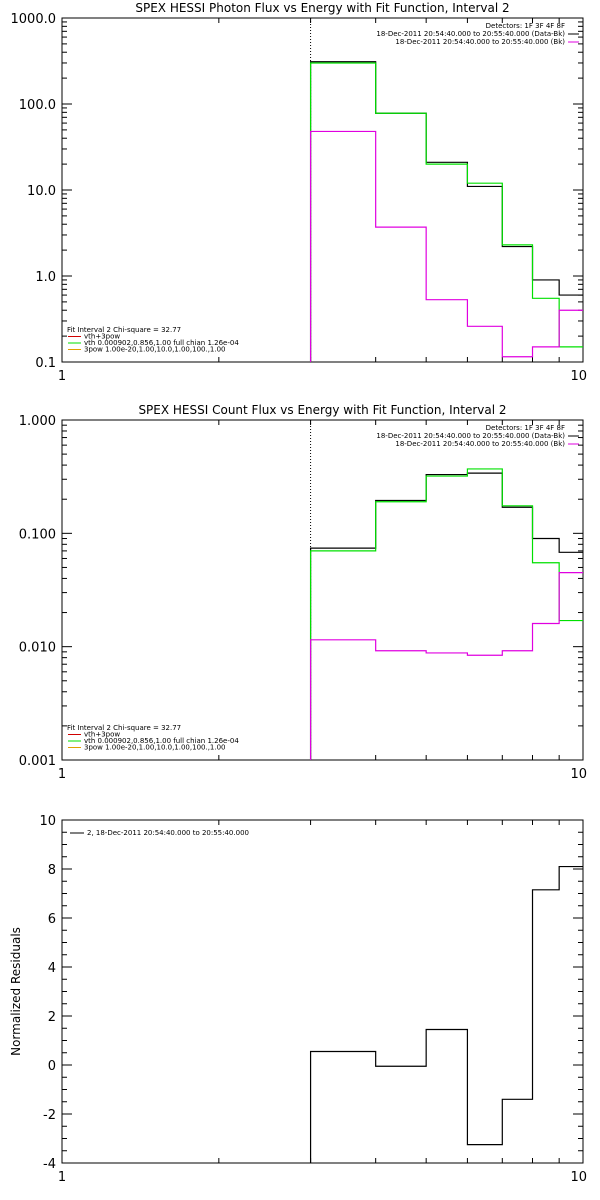 This screenshot has height=1200, width=600. What do you see at coordinates (34, 19) in the screenshot?
I see `y-tick-label: 1000.0` at bounding box center [34, 19].